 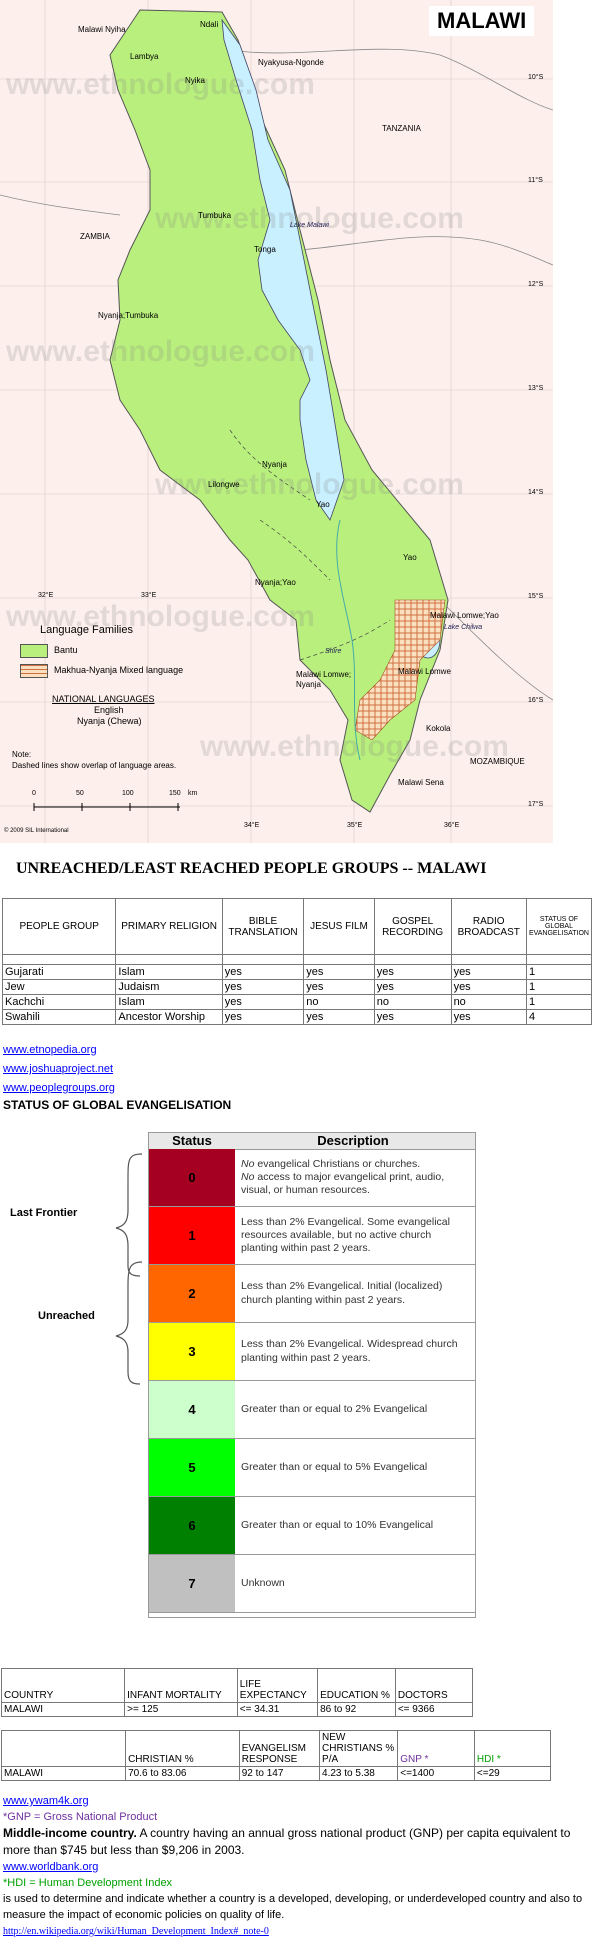 What do you see at coordinates (277, 1685) in the screenshot?
I see `column-header: LIFE EXPECTANCY` at bounding box center [277, 1685].